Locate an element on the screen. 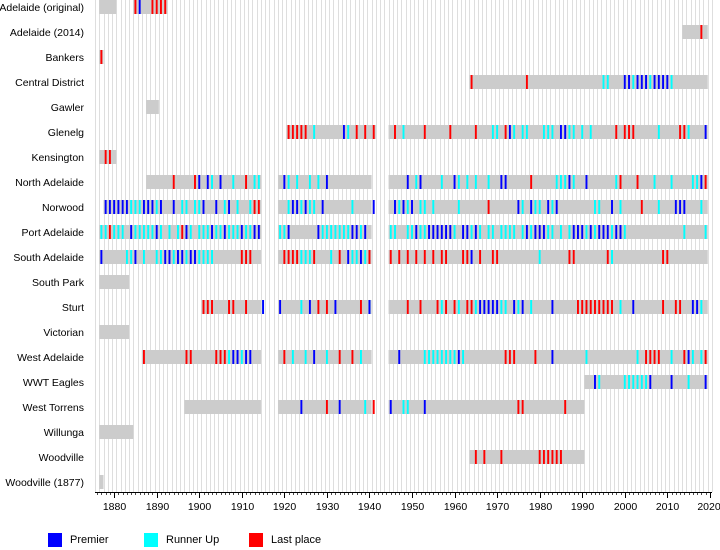  x-tick-label: 1950 is located at coordinates (413, 507).